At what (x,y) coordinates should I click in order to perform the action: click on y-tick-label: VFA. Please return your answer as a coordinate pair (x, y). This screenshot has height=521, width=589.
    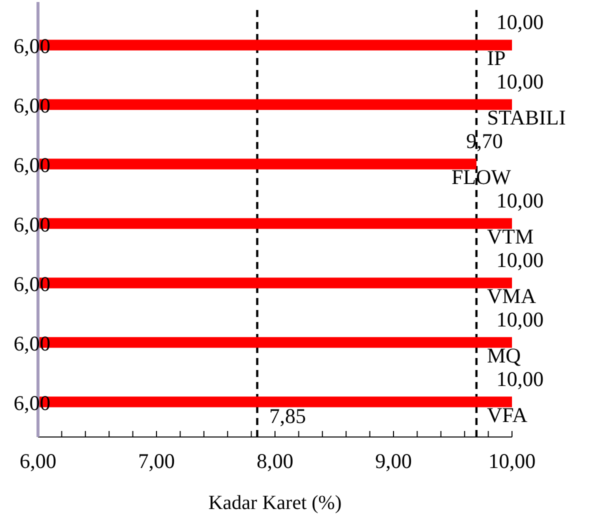
    Looking at the image, I should click on (507, 414).